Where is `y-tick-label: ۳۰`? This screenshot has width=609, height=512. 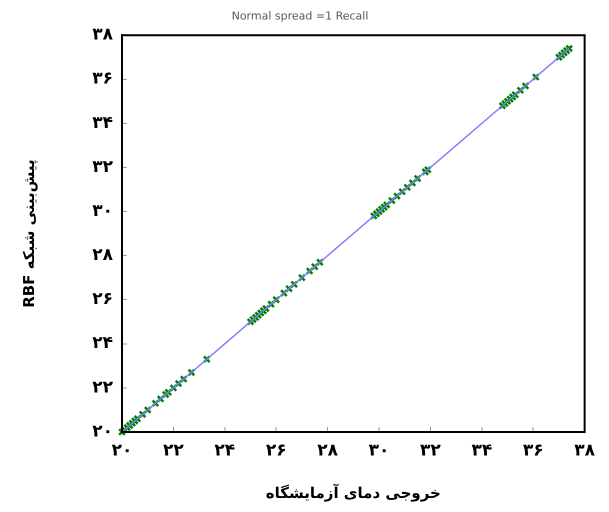
y-tick-label: ۳۰ is located at coordinates (102, 210).